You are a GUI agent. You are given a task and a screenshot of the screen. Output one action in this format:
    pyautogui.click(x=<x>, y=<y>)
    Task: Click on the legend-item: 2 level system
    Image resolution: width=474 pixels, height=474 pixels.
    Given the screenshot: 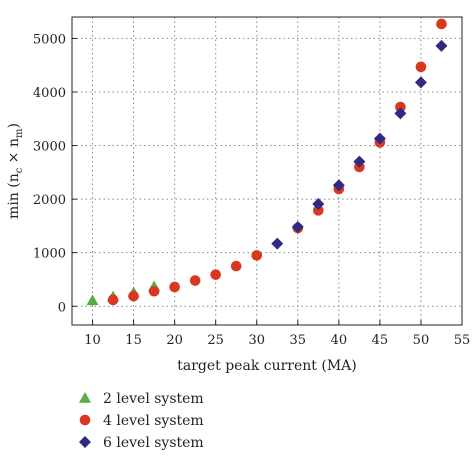 What is the action you would take?
    pyautogui.click(x=141, y=399)
    